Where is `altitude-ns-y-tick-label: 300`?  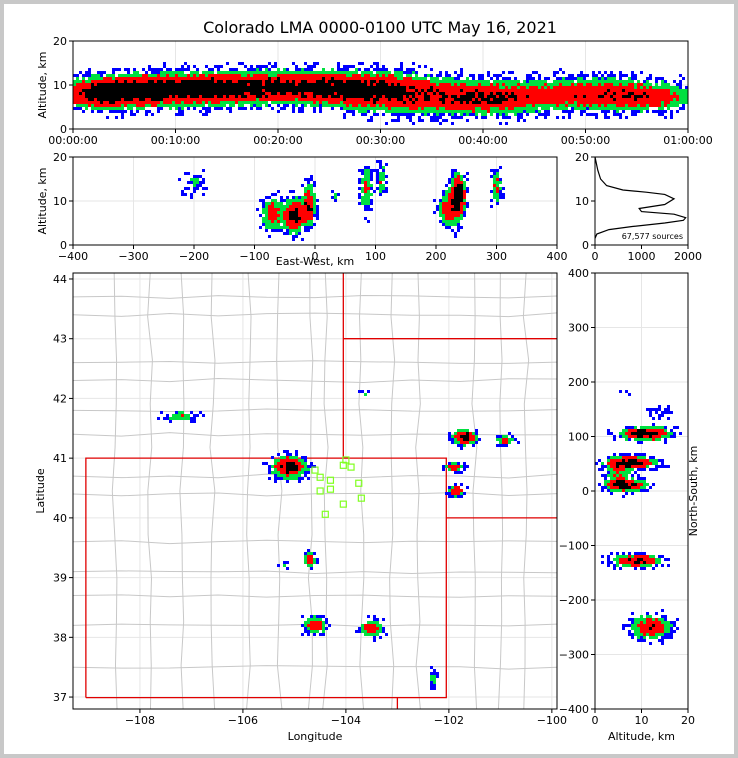
altitude-ns-y-tick-label: 300 is located at coordinates (578, 328).